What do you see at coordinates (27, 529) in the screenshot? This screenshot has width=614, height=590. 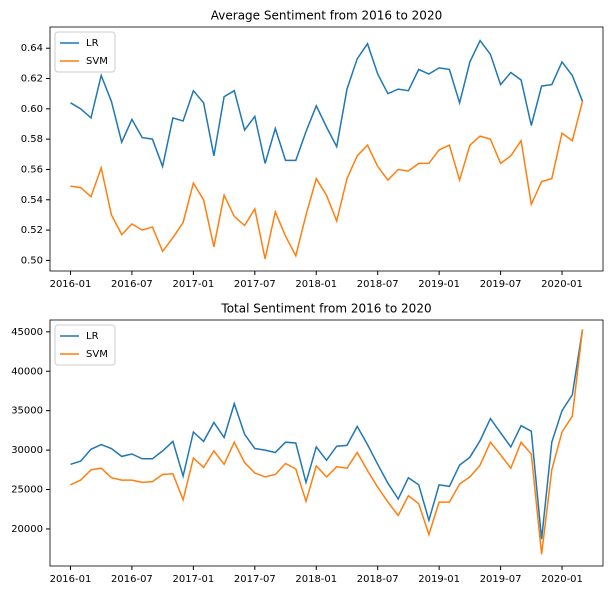 I see `y-tick-label: 20000` at bounding box center [27, 529].